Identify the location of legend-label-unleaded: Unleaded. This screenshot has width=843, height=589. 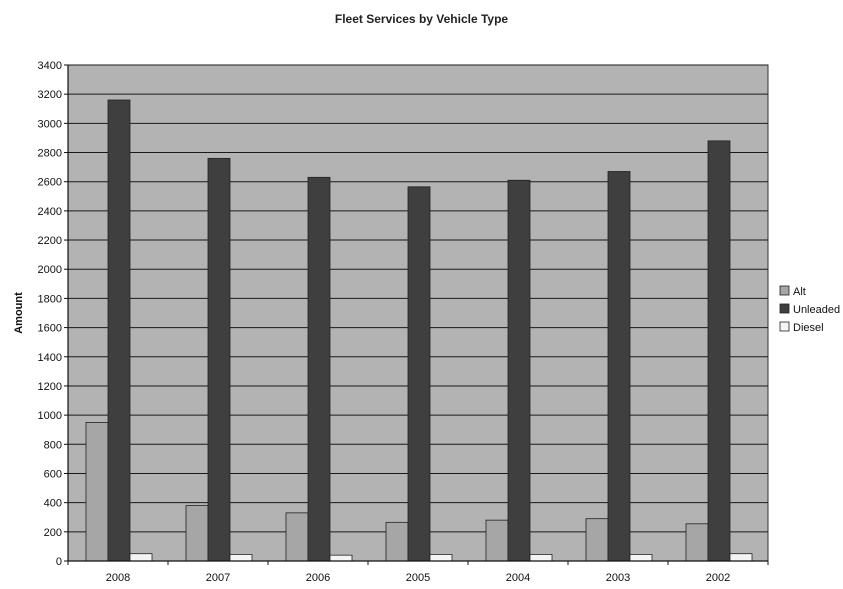
(816, 310).